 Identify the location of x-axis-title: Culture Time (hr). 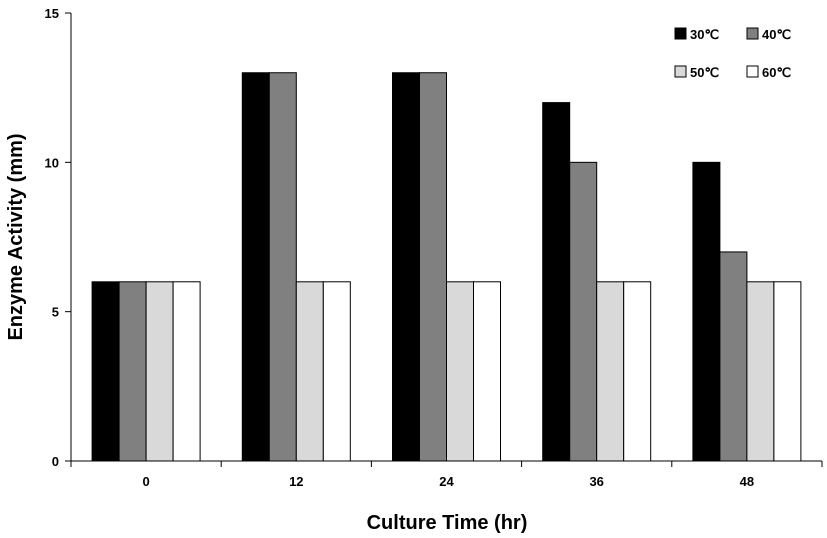
(447, 523).